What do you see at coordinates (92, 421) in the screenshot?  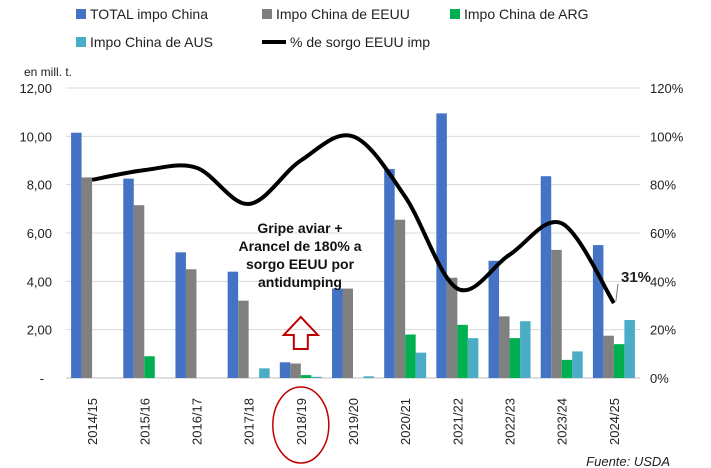 I see `x-tick-label: 2014/15` at bounding box center [92, 421].